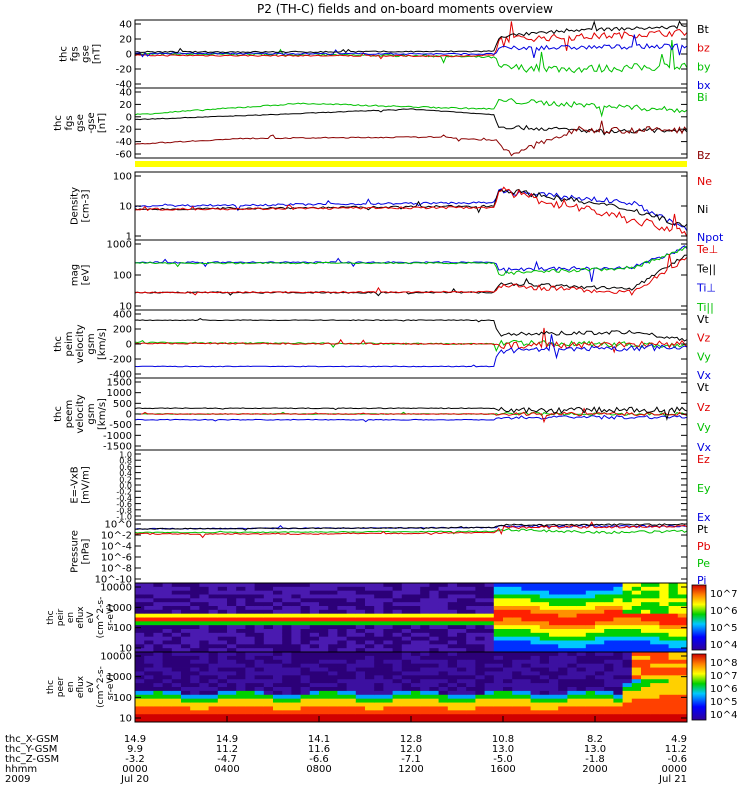  What do you see at coordinates (677, 759) in the screenshot?
I see `x-axis-value: -0.6` at bounding box center [677, 759].